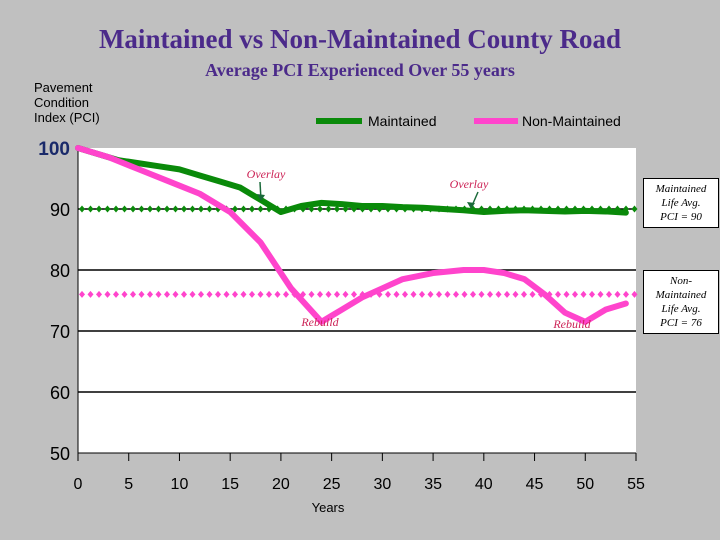  What do you see at coordinates (484, 484) in the screenshot?
I see `x-tick-label: 40` at bounding box center [484, 484].